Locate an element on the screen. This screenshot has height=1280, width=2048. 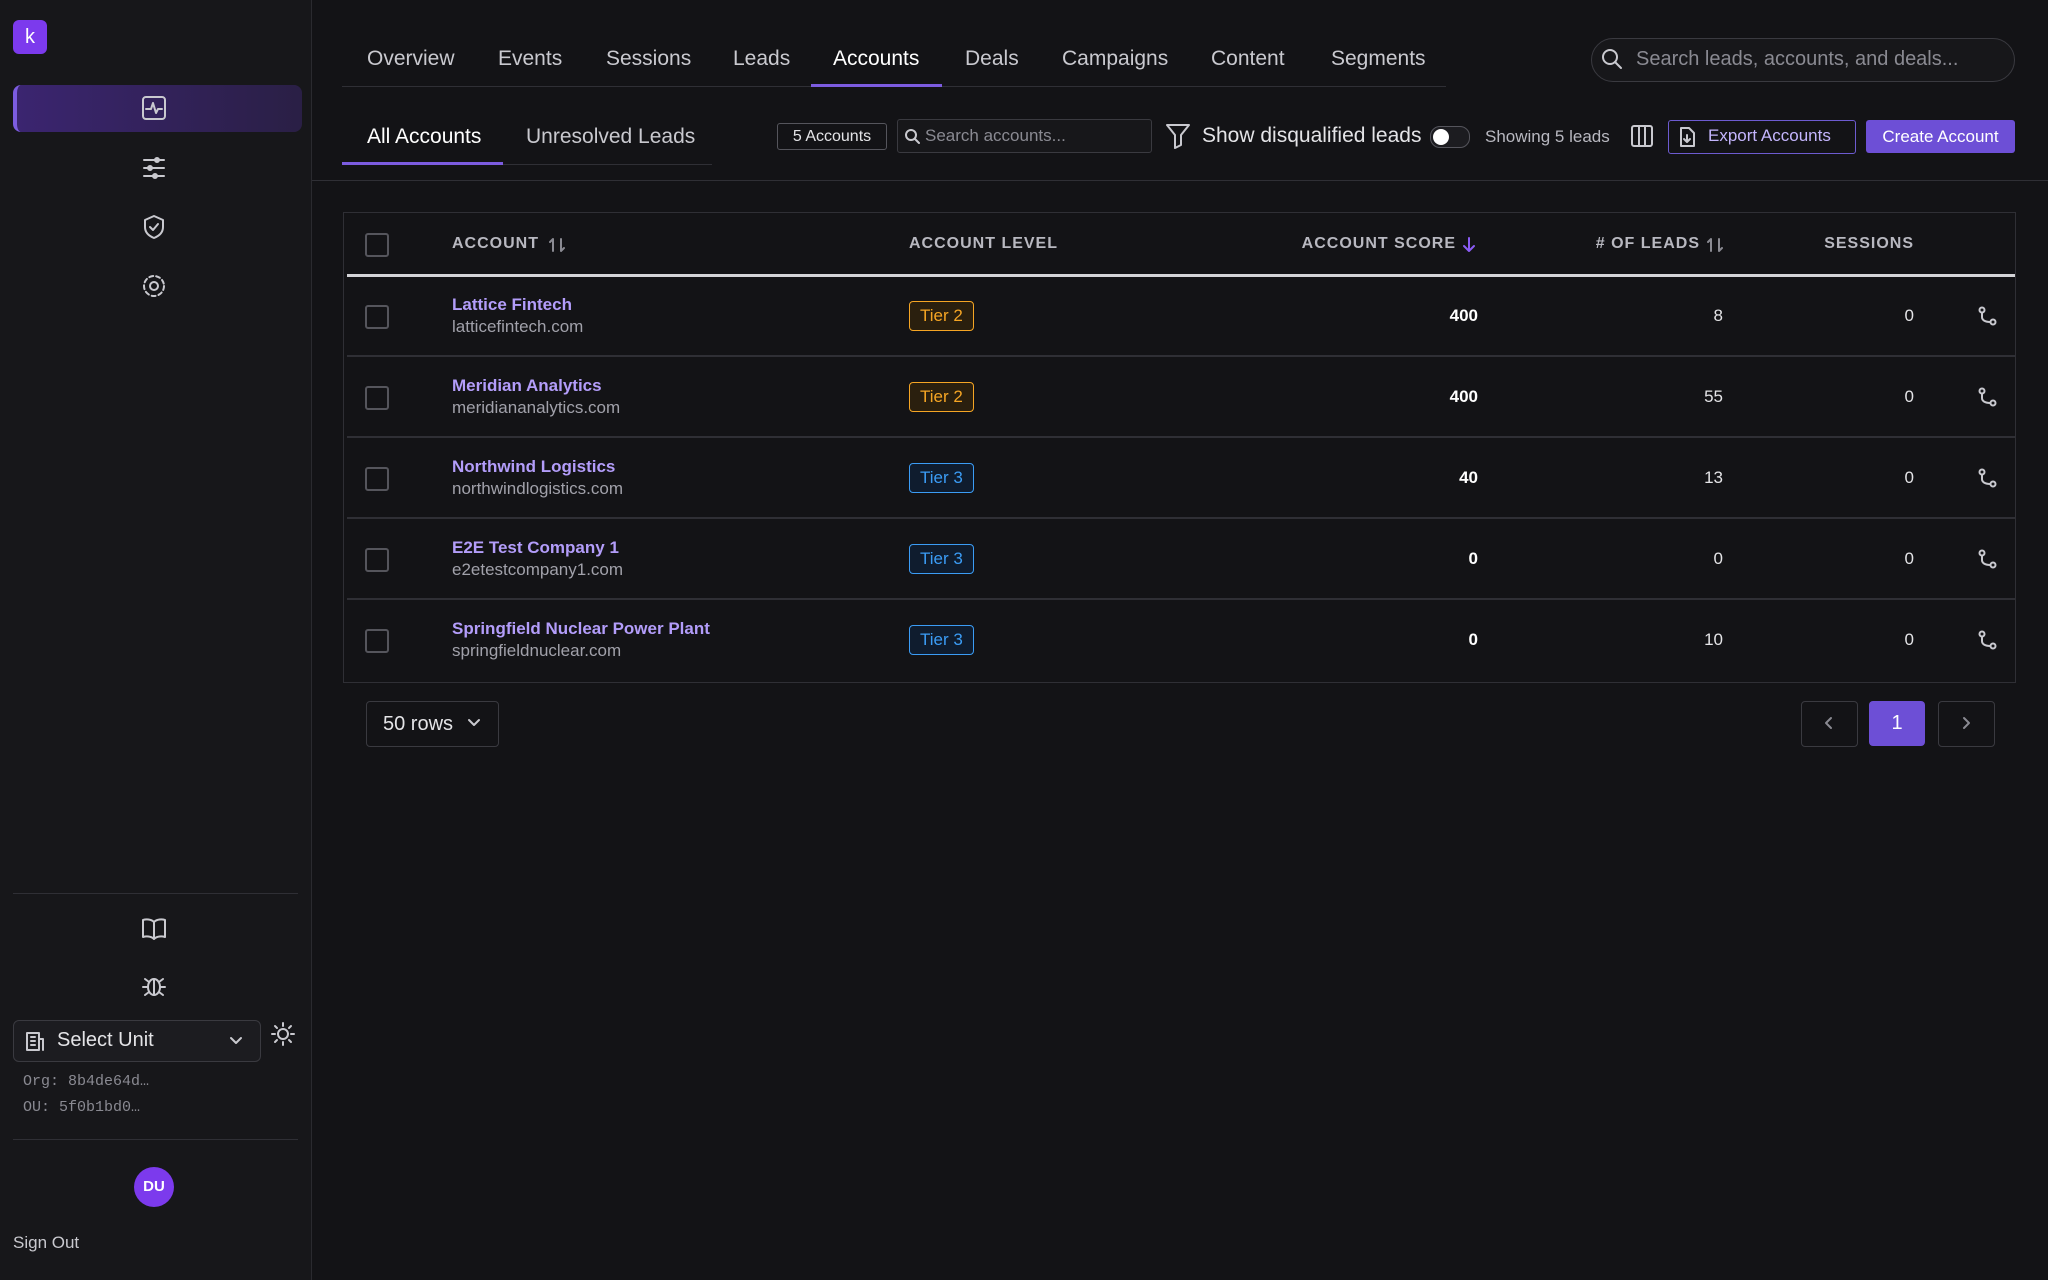
account-domain: latticefintech.com is located at coordinates (518, 326).